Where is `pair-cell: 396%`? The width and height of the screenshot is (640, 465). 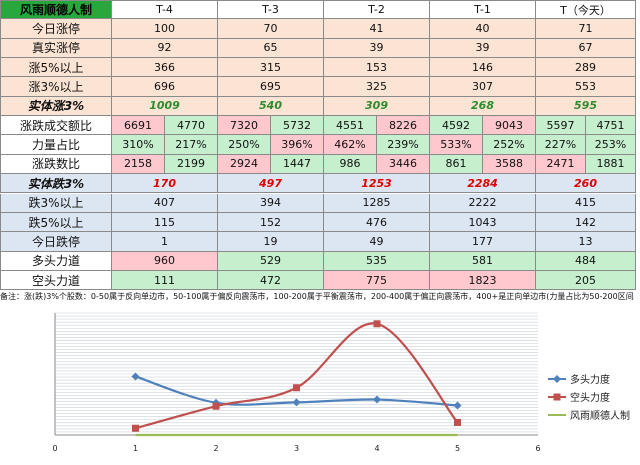
pair-cell: 396% is located at coordinates (297, 145).